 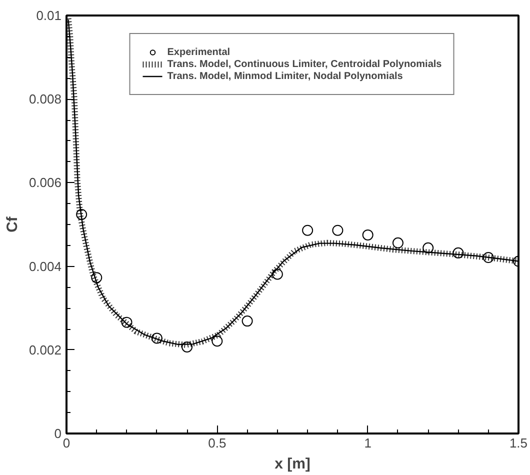 I want to click on x-tick-label: 0.5, so click(x=217, y=443).